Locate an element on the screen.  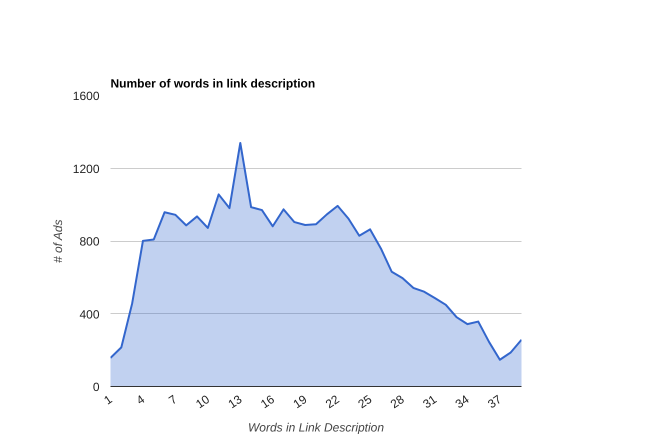
y-tick-label: 0 is located at coordinates (96, 387).